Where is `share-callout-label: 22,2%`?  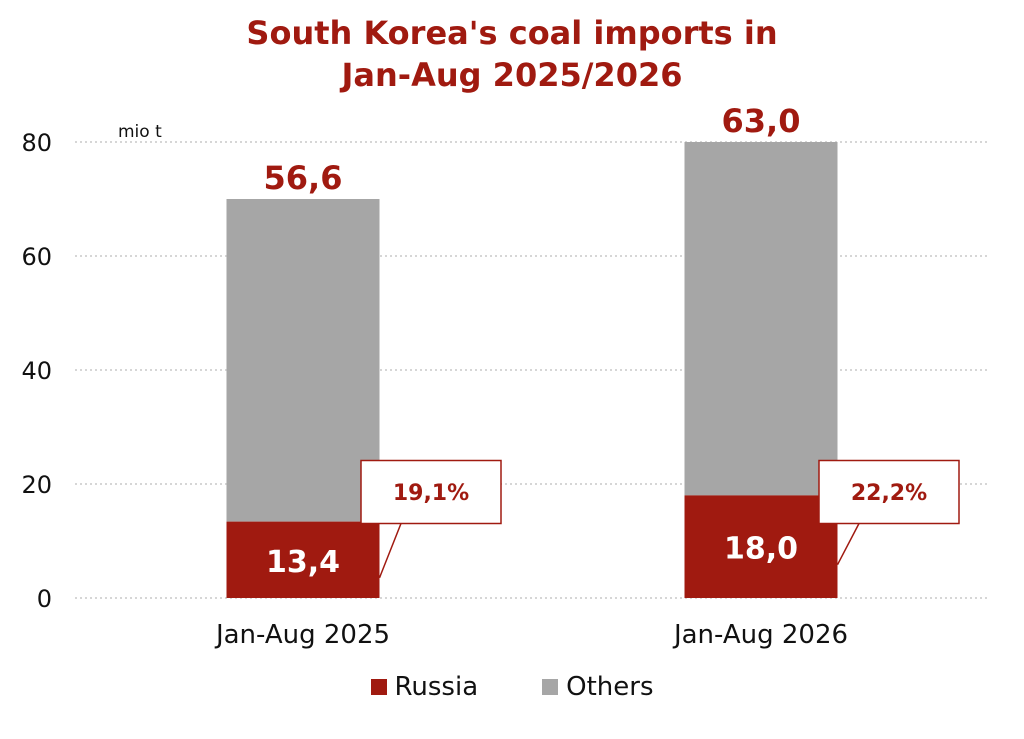 share-callout-label: 22,2% is located at coordinates (889, 493).